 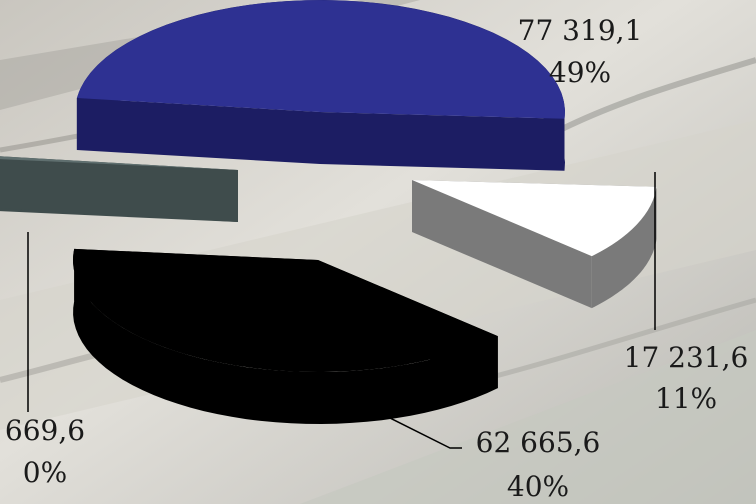 I want to click on data-label-value-3: 62 665,6, so click(x=538, y=442).